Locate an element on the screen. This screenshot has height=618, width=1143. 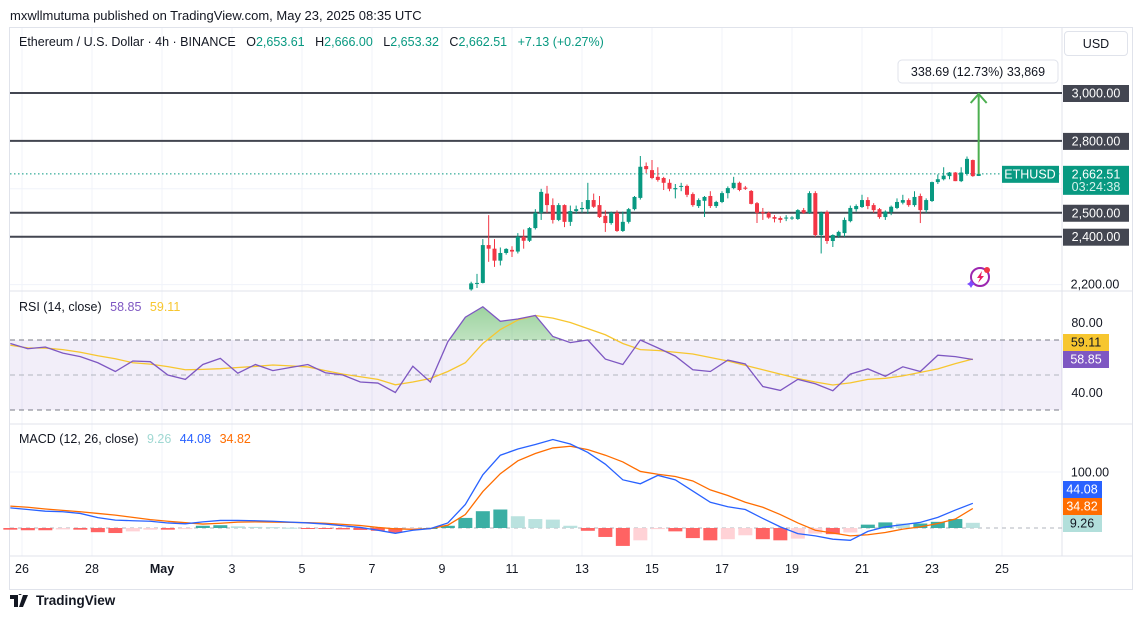
rsi-line is located at coordinates (491, 349).